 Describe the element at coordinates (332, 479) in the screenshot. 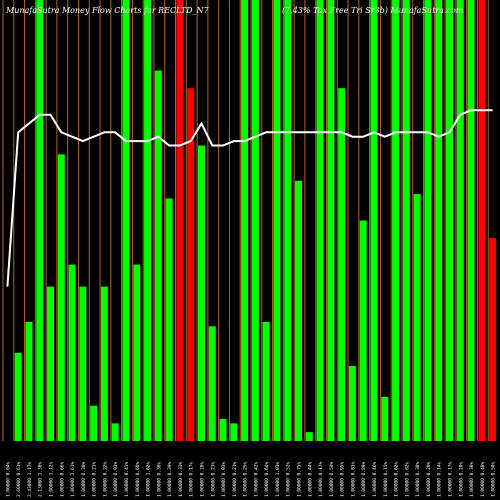

I see `category-label: 1.00000 0.54%` at that location.